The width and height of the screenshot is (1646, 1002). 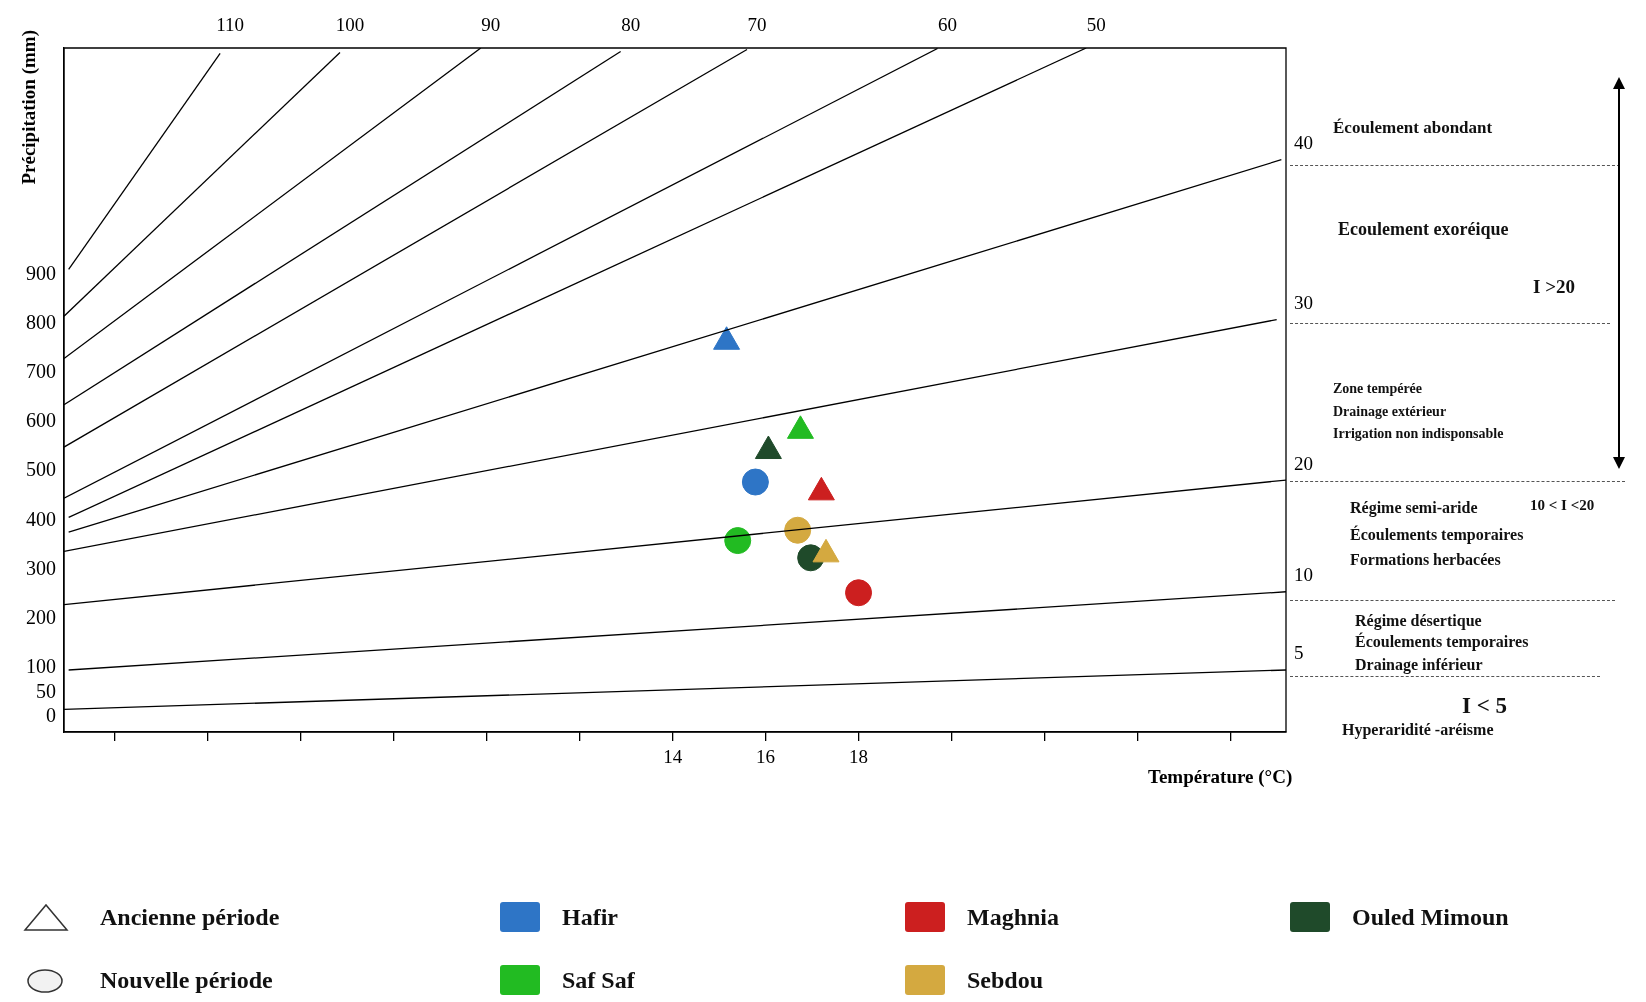 What do you see at coordinates (51, 715) in the screenshot?
I see `y-tick-label: 0` at bounding box center [51, 715].